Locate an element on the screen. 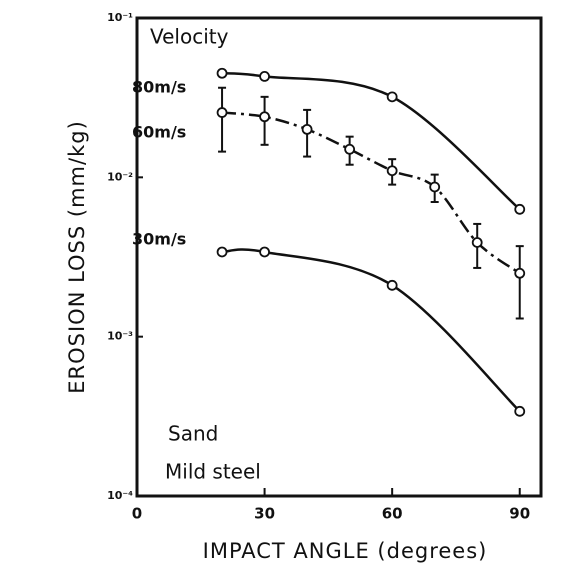 This screenshot has width=562, height=573. x-tick-label: 0 is located at coordinates (137, 514).